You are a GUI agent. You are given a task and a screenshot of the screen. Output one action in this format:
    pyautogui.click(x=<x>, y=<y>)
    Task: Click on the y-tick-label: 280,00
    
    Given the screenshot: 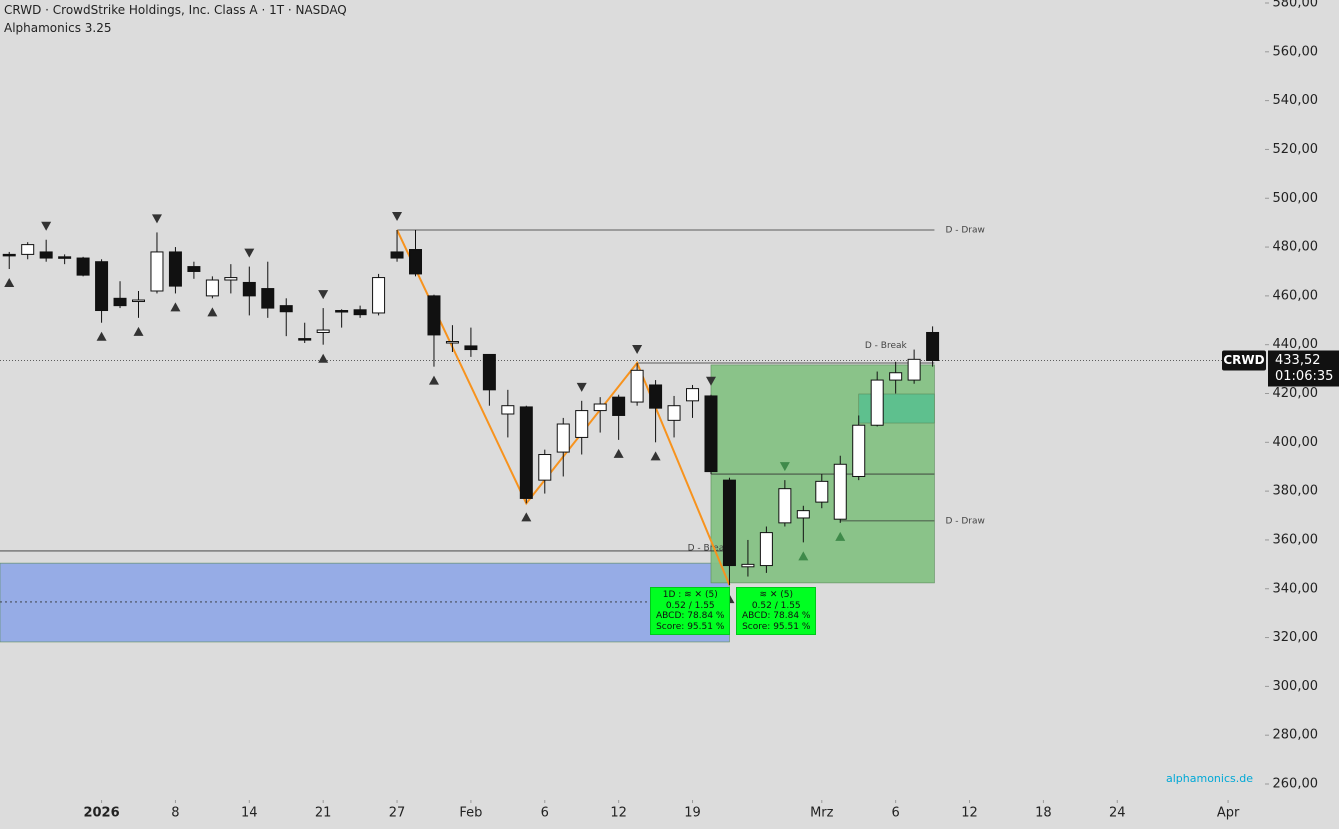 What is the action you would take?
    pyautogui.click(x=1296, y=735)
    